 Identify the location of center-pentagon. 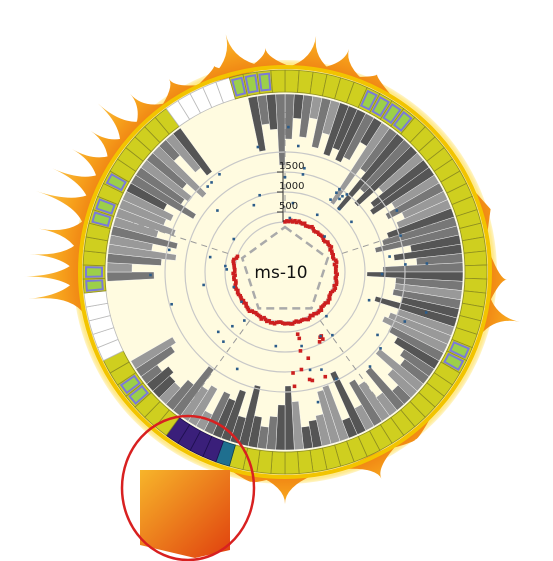
(285, 267).